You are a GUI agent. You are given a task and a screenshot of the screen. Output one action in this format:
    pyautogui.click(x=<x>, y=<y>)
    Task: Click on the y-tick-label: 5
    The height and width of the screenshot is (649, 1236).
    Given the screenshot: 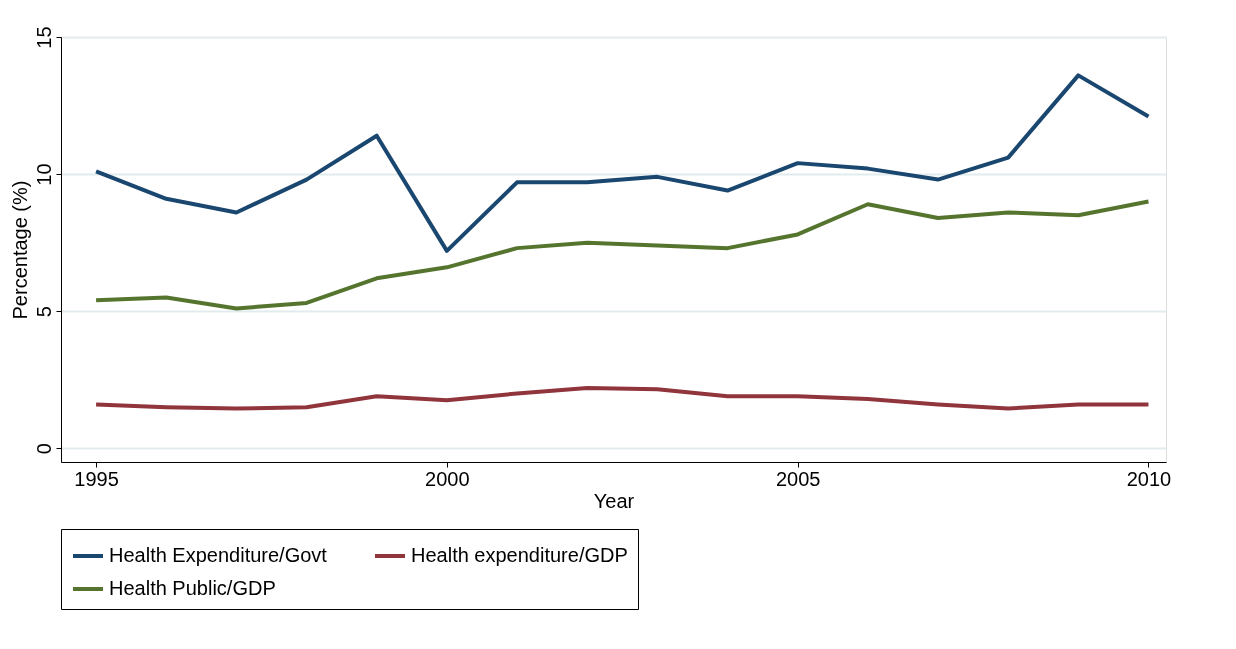 What is the action you would take?
    pyautogui.click(x=43, y=312)
    